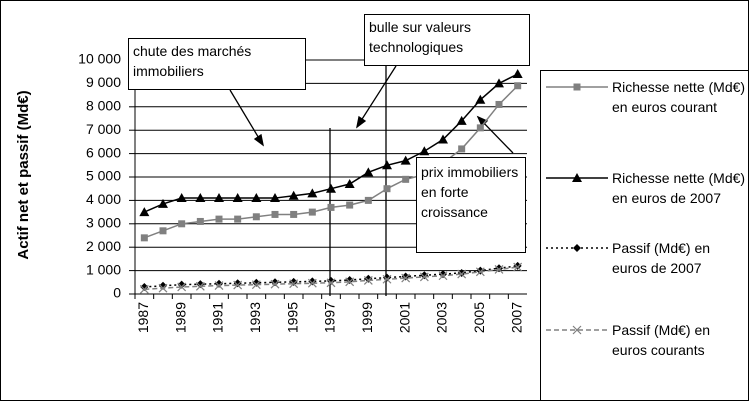 Image resolution: width=749 pixels, height=401 pixels. I want to click on annotation: chute des marchés immobiliers, so click(217, 64).